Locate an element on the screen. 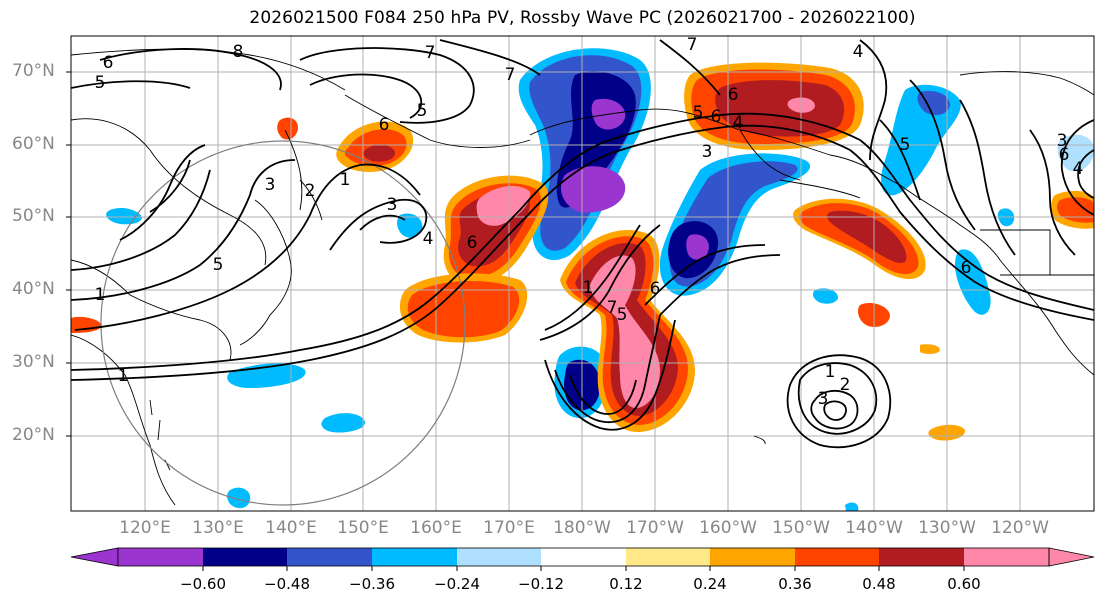 This screenshot has width=1105, height=604. lon-label: 120°W is located at coordinates (1020, 528).